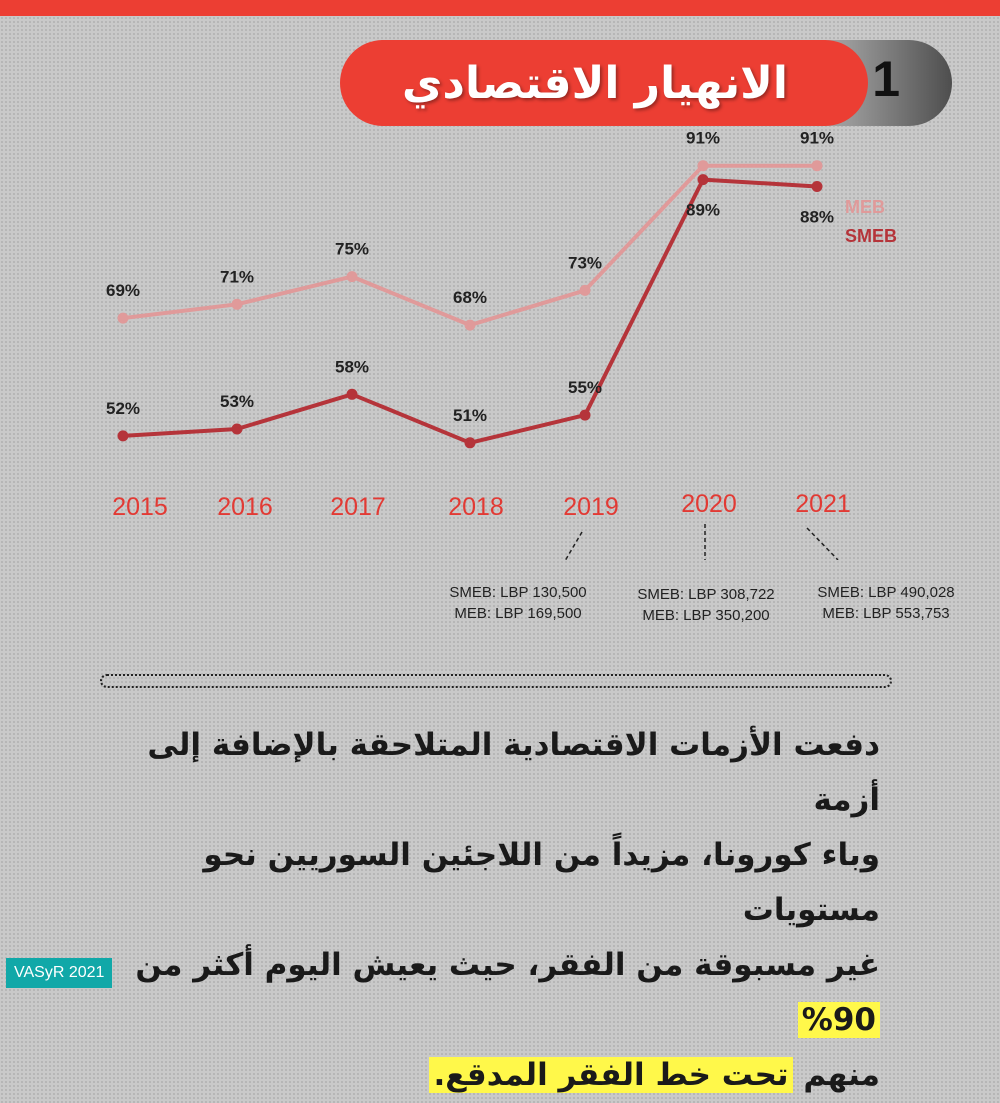  What do you see at coordinates (470, 415) in the screenshot?
I see `data-label-smeb: 51%` at bounding box center [470, 415].